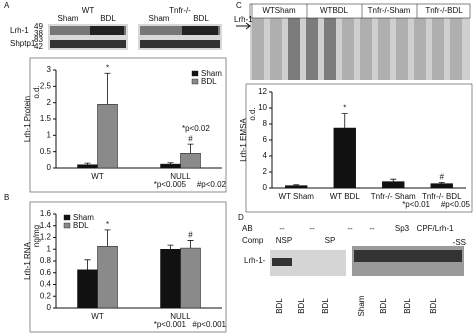  What do you see at coordinates (297, 196) in the screenshot?
I see `x-tick-label: WT Sham` at bounding box center [297, 196].